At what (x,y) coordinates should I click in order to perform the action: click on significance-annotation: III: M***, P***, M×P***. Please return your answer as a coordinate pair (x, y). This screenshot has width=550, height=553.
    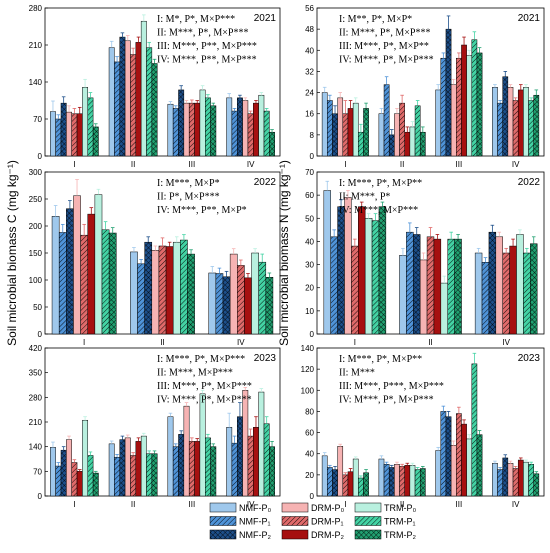
    Looking at the image, I should click on (391, 386).